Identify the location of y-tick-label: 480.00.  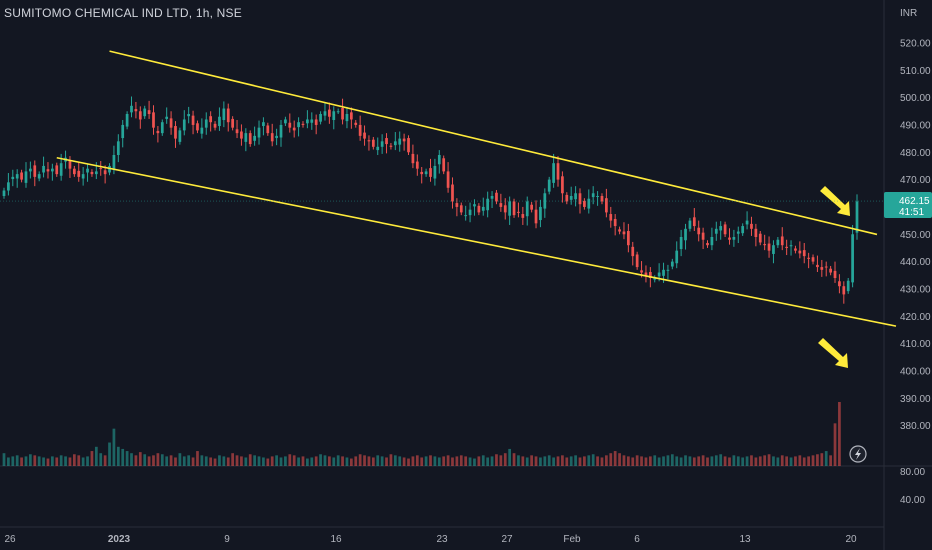
(915, 153).